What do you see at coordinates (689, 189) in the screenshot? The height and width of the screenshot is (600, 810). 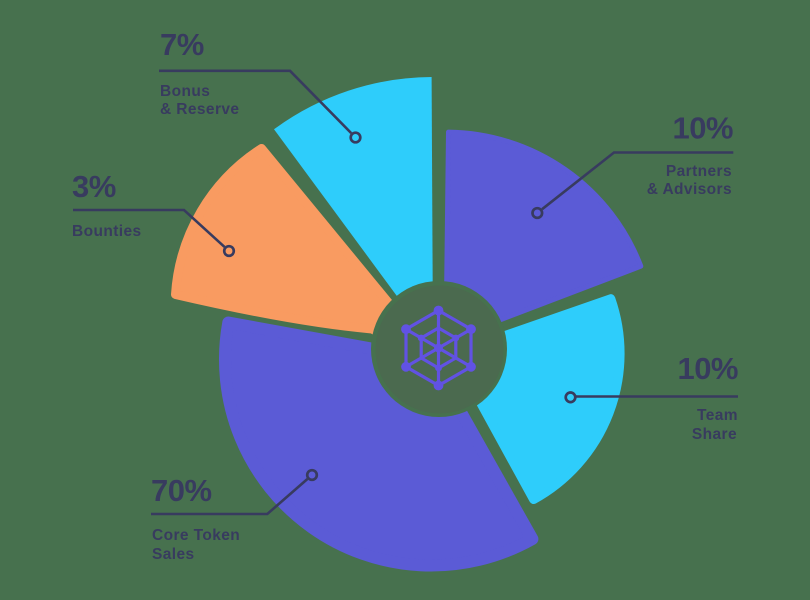 I see `svg-text: & Advisors` at bounding box center [689, 189].